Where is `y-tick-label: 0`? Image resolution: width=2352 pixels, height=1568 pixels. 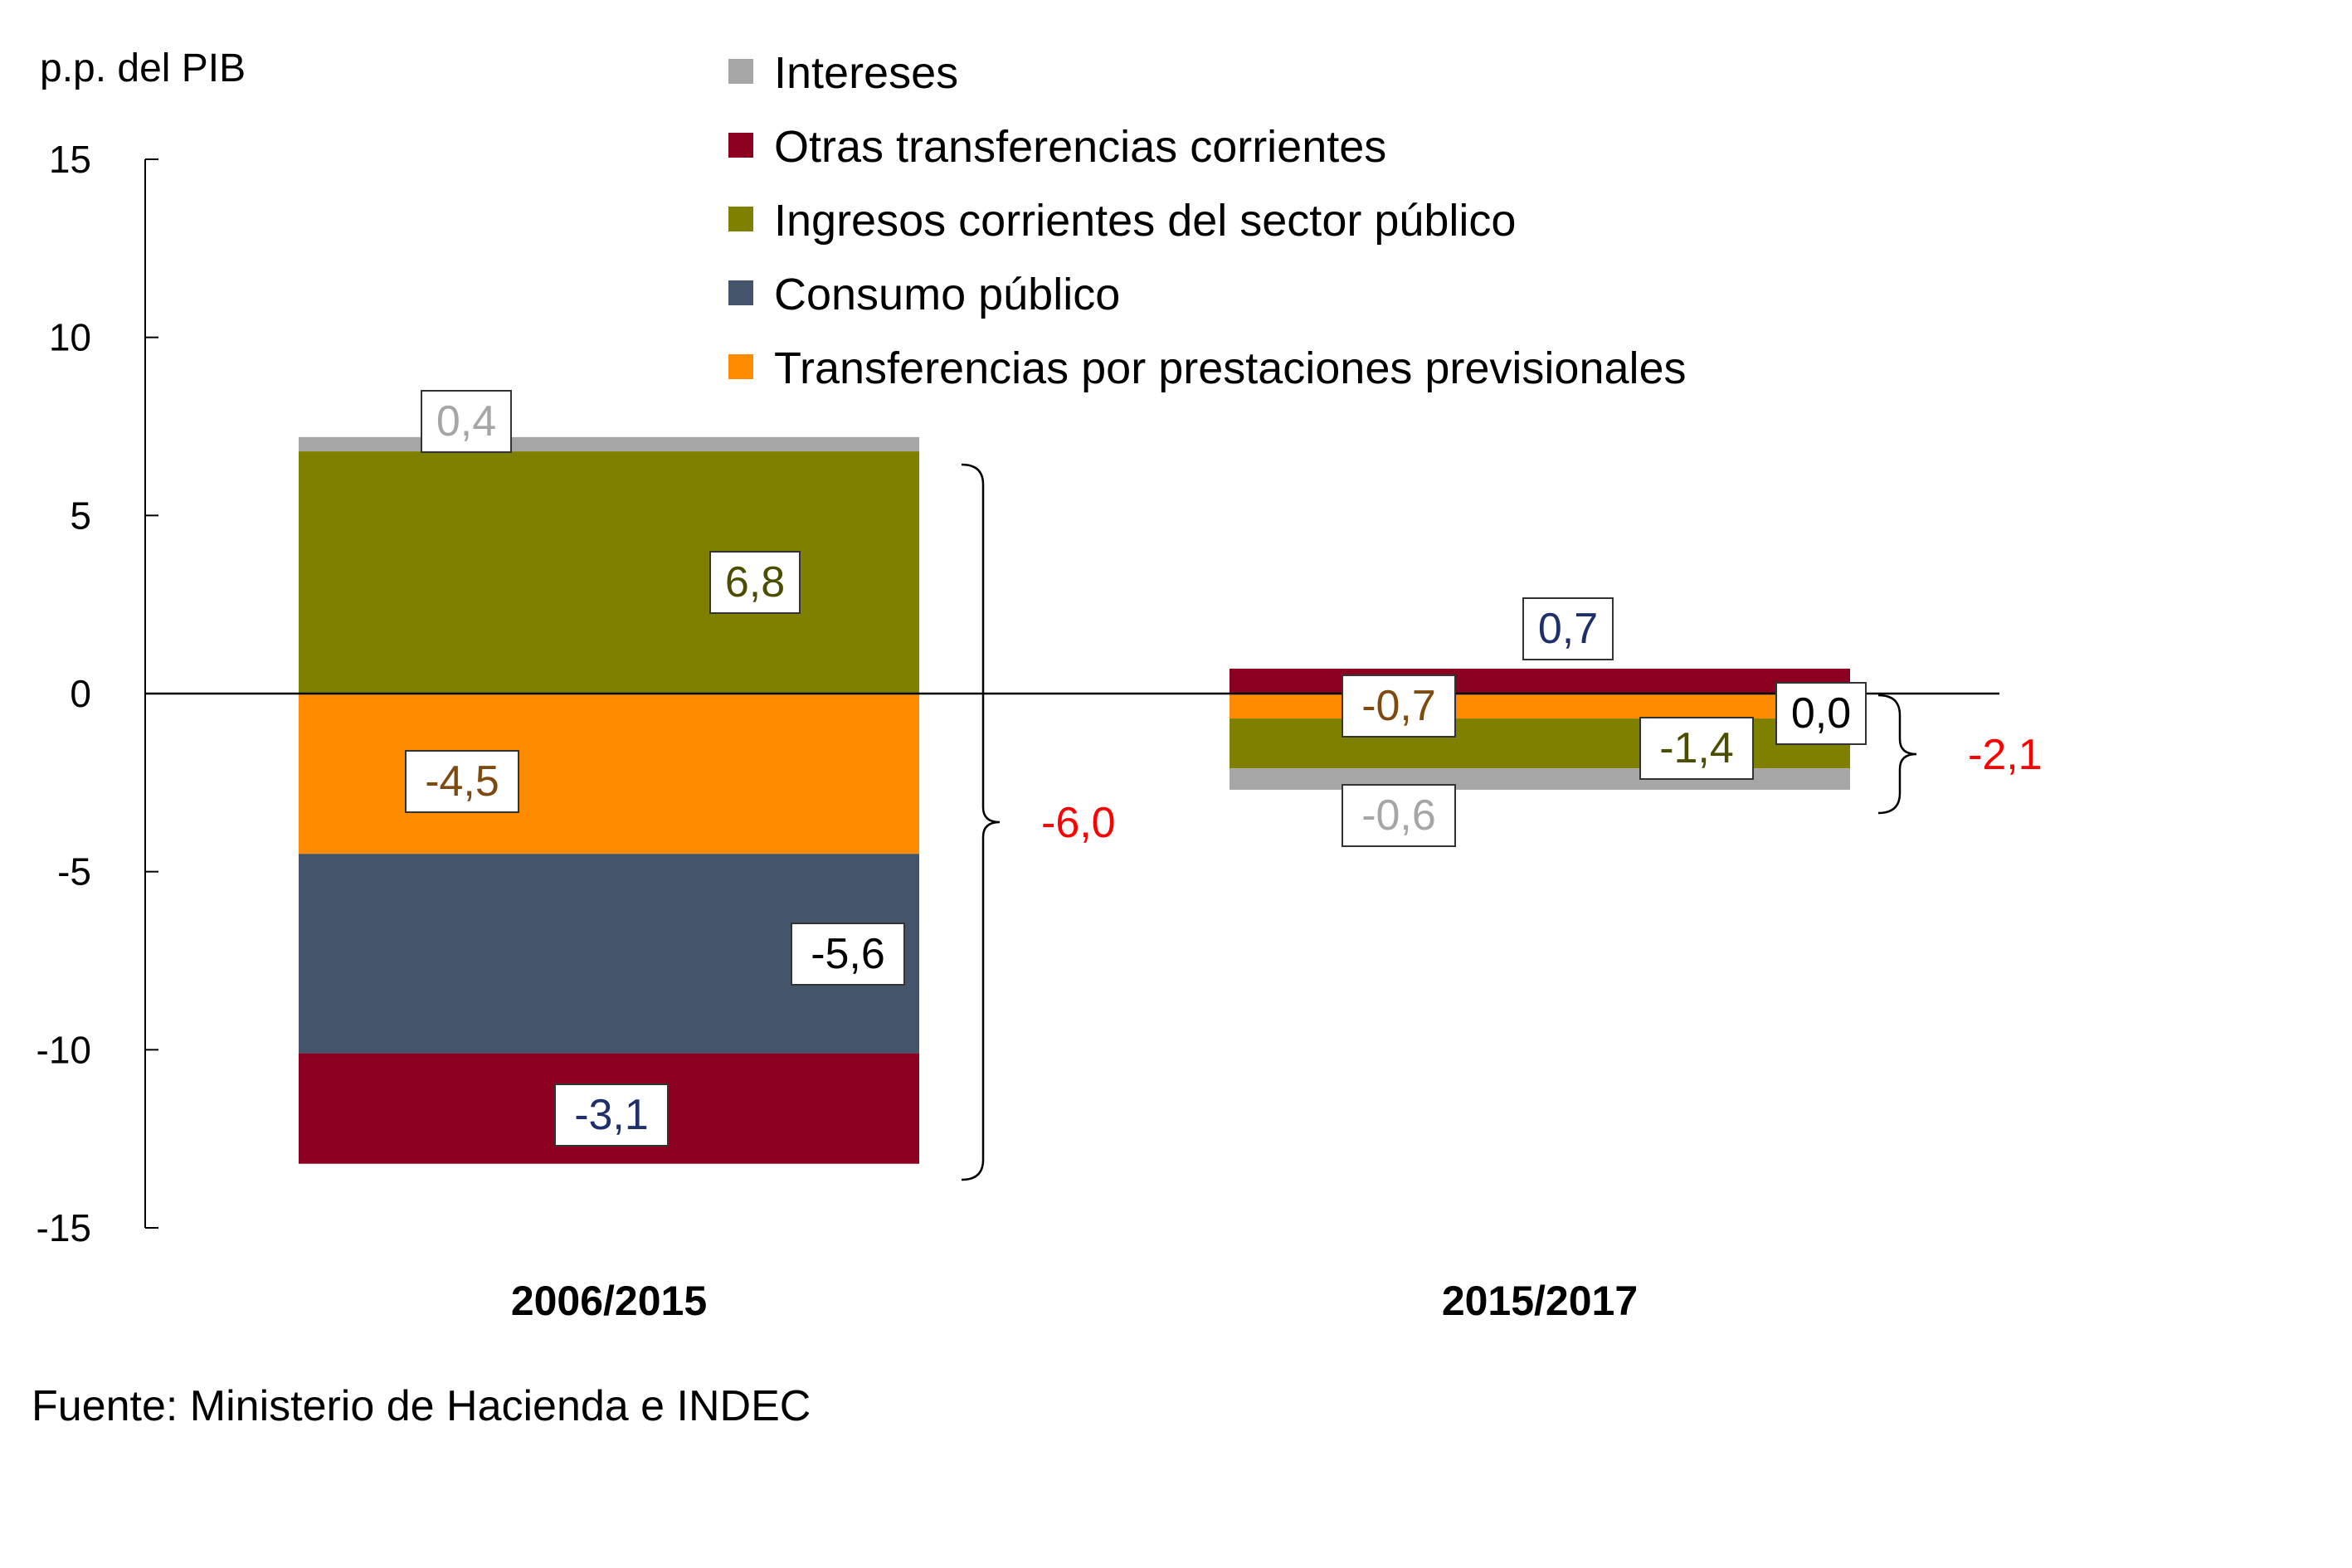 y-tick-label: 0 is located at coordinates (80, 693).